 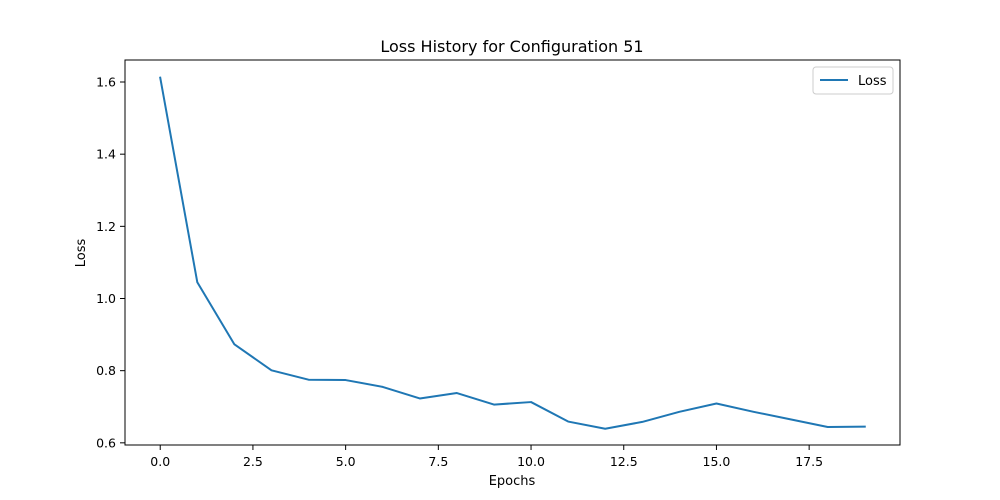 What do you see at coordinates (106, 370) in the screenshot?
I see `y-tick-label: 0.8` at bounding box center [106, 370].